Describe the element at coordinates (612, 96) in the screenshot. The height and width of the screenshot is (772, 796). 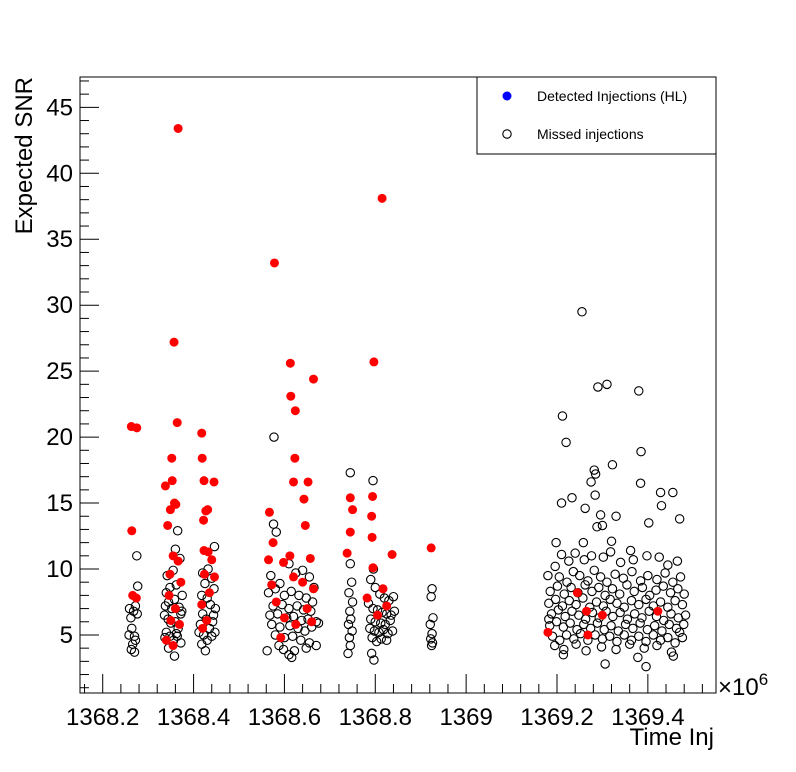
I see `legend-label-detected: Detected Injections (HL)` at that location.